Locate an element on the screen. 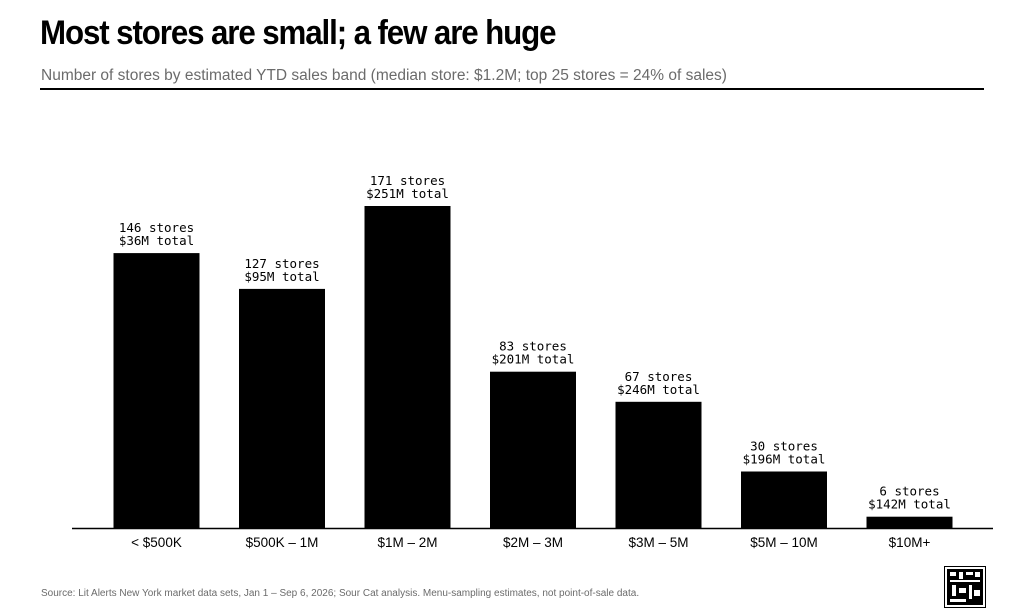 The width and height of the screenshot is (1024, 614). data-label-count: 30 stores is located at coordinates (784, 446).